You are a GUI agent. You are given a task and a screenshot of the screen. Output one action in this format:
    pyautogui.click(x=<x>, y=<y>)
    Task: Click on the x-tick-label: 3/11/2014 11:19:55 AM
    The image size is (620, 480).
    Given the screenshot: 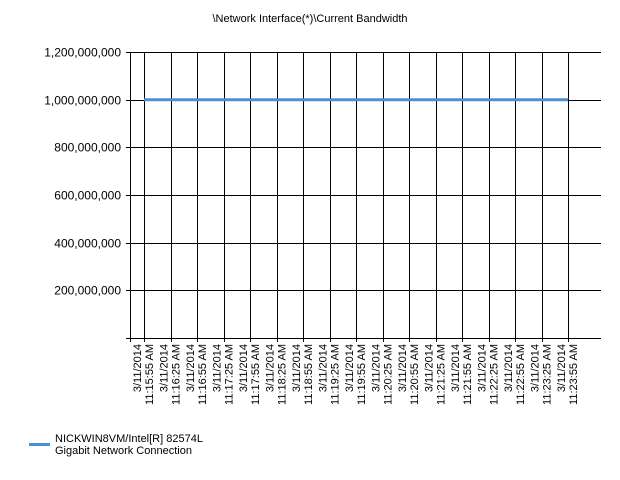 What is the action you would take?
    pyautogui.click(x=356, y=374)
    